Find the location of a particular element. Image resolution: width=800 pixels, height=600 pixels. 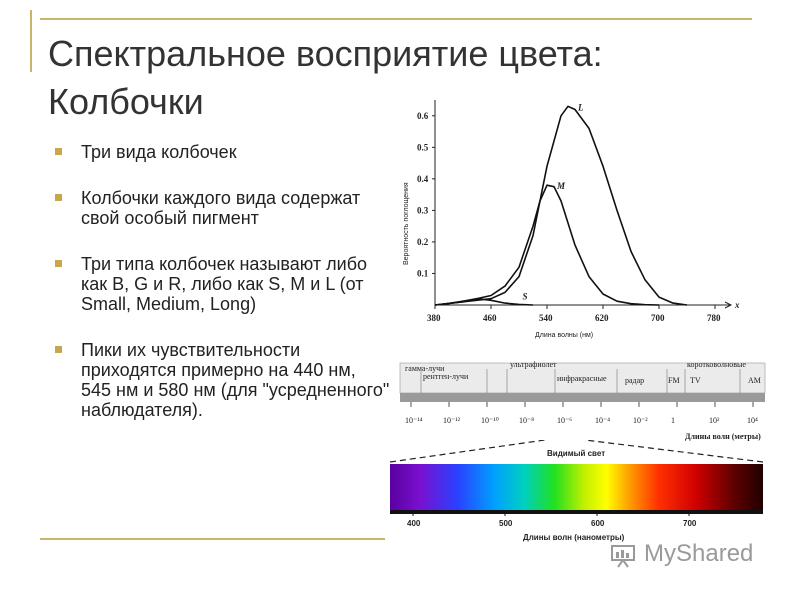

em-scale-label: 10⁻⁴ is located at coordinates (602, 420).